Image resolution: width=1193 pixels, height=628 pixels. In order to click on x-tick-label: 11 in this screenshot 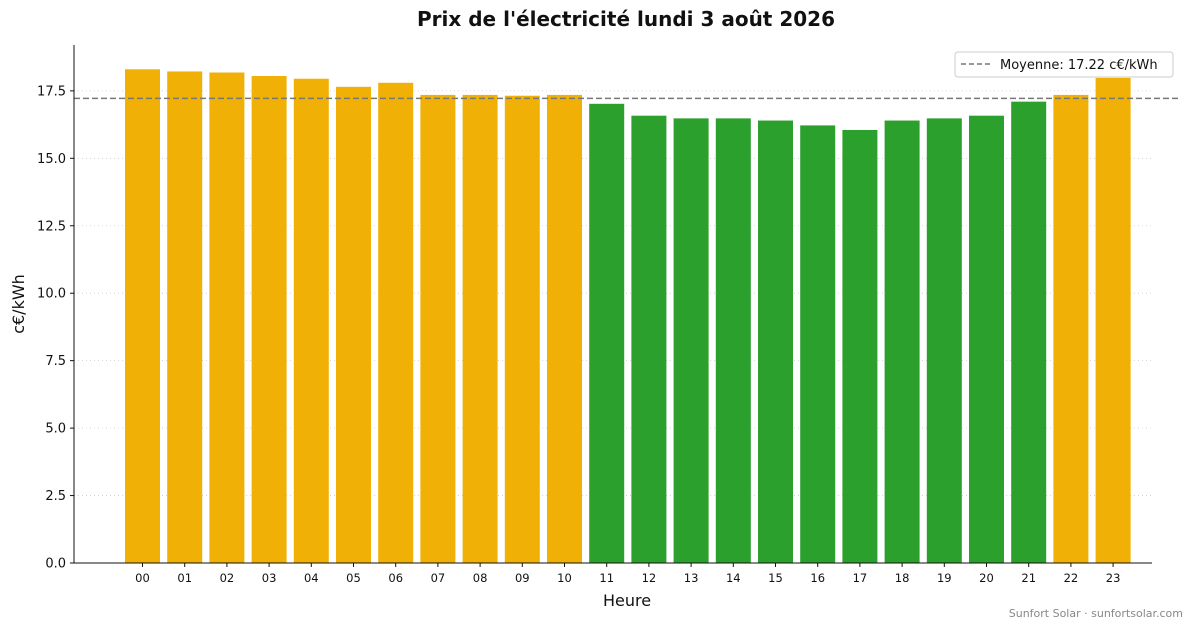, I will do `click(606, 578)`.